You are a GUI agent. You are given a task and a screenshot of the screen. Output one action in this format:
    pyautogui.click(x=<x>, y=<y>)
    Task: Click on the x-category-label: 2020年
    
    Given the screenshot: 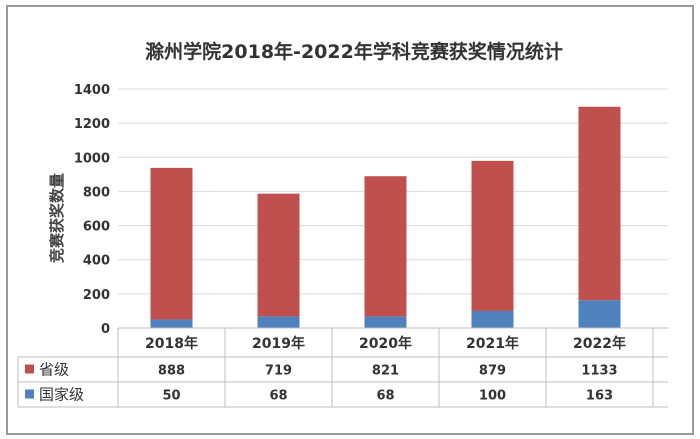 What is the action you would take?
    pyautogui.click(x=385, y=343)
    